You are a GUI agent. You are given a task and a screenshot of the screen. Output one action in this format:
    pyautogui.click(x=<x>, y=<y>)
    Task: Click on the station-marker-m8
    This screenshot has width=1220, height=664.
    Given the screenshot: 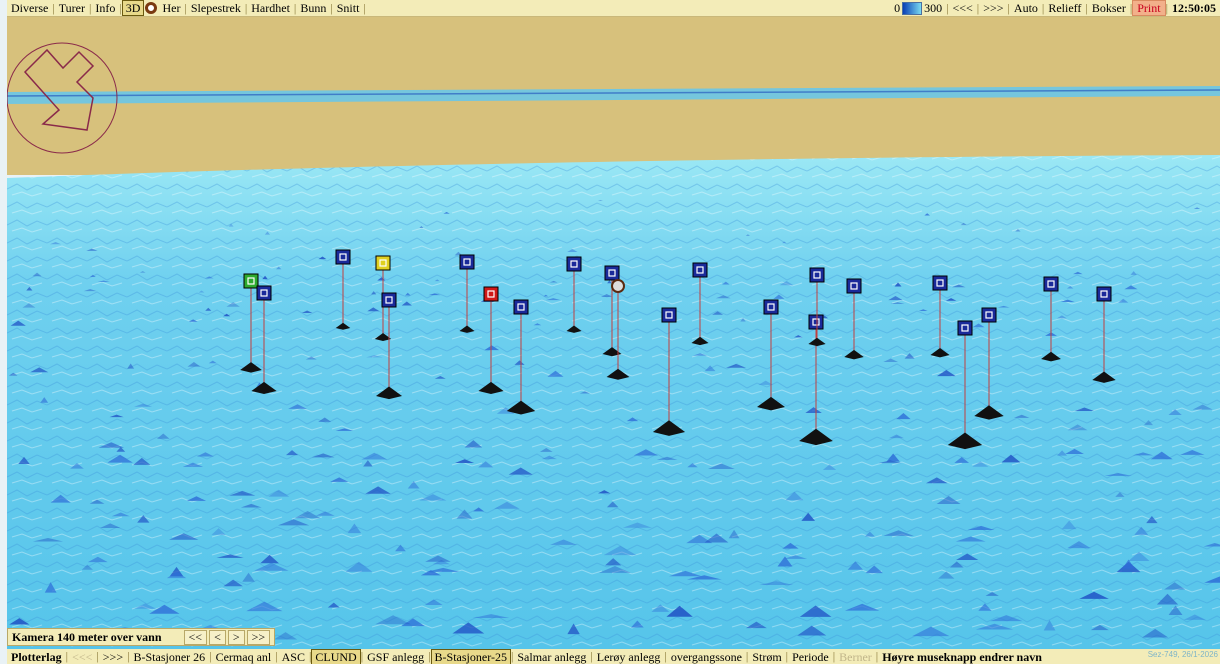 What is the action you would take?
    pyautogui.click(x=521, y=357)
    